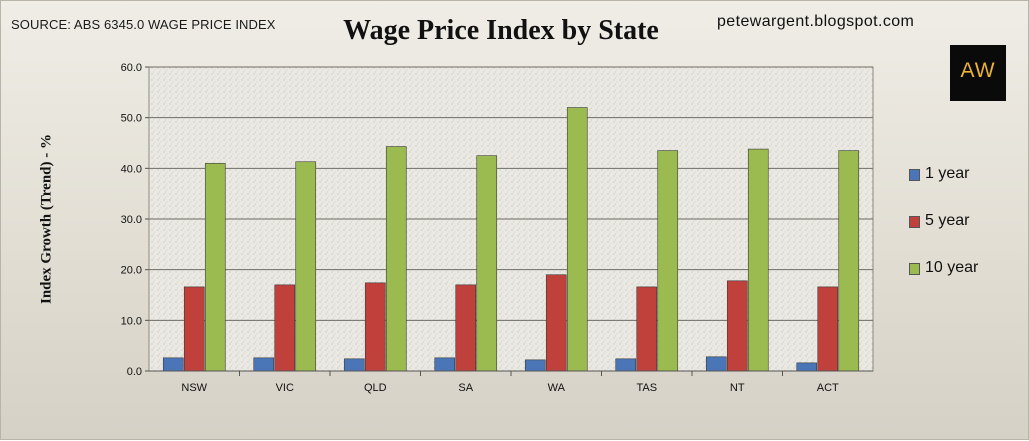 The image size is (1029, 441). I want to click on aw-logo: AW, so click(978, 73).